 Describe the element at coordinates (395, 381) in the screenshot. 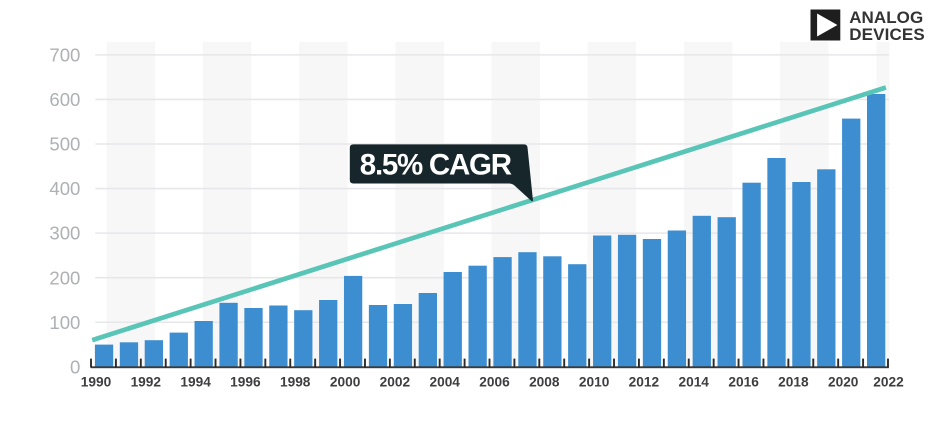

I see `svg-text: 2002` at that location.